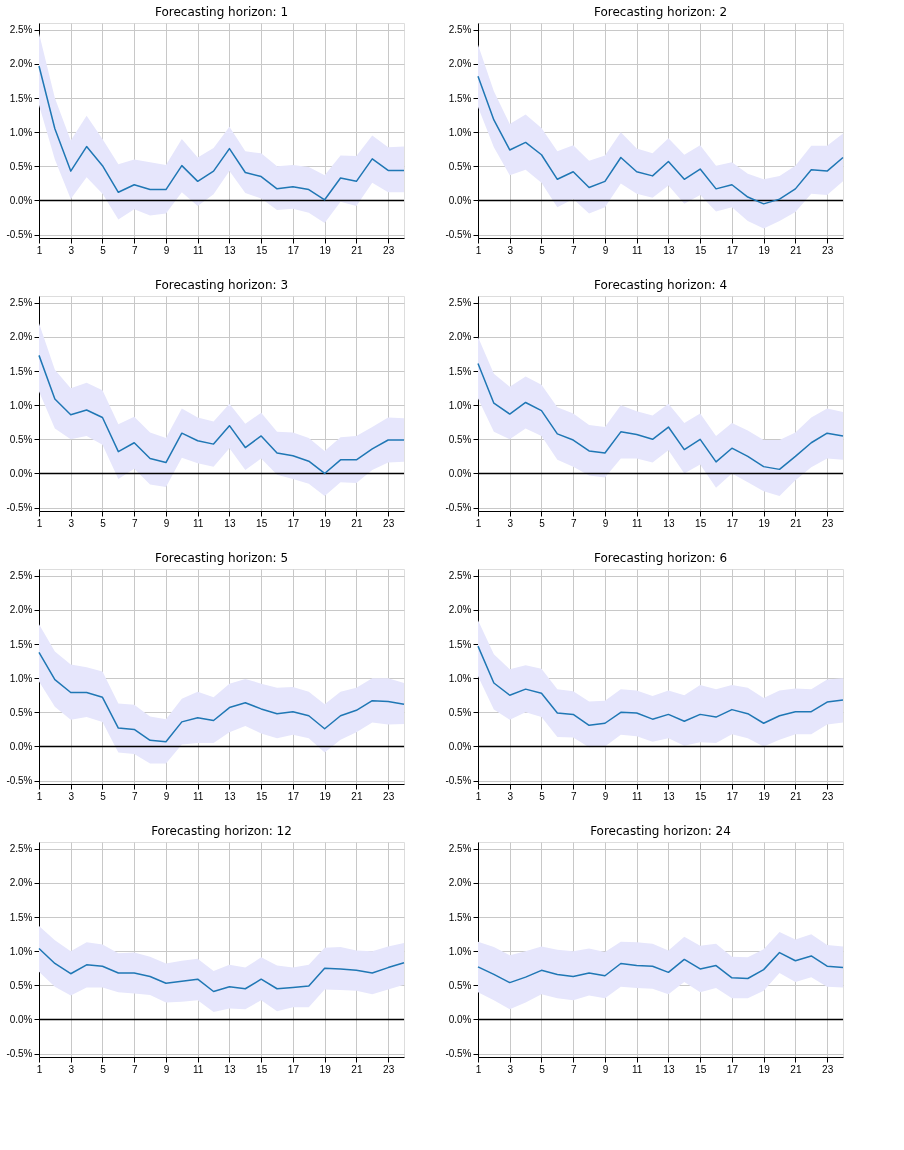  What do you see at coordinates (221, 285) in the screenshot?
I see `chart-title: Forecasting horizon: 3` at bounding box center [221, 285].